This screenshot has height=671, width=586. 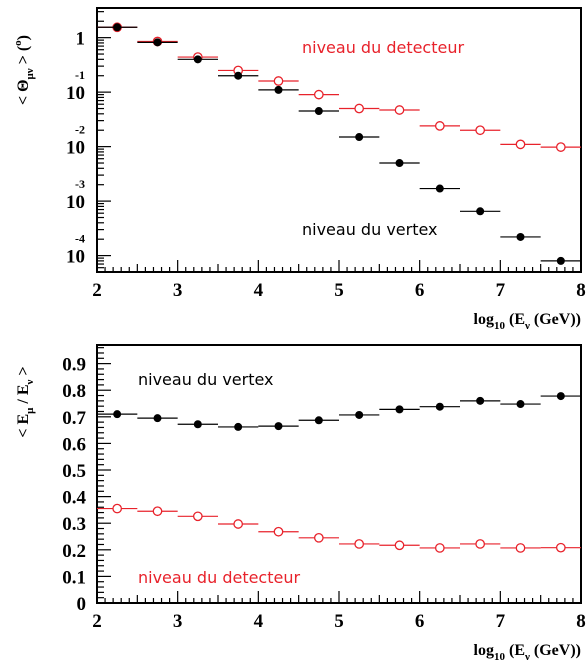 I want to click on theta-panel-y-tick-exponent: -2, so click(x=80, y=130).